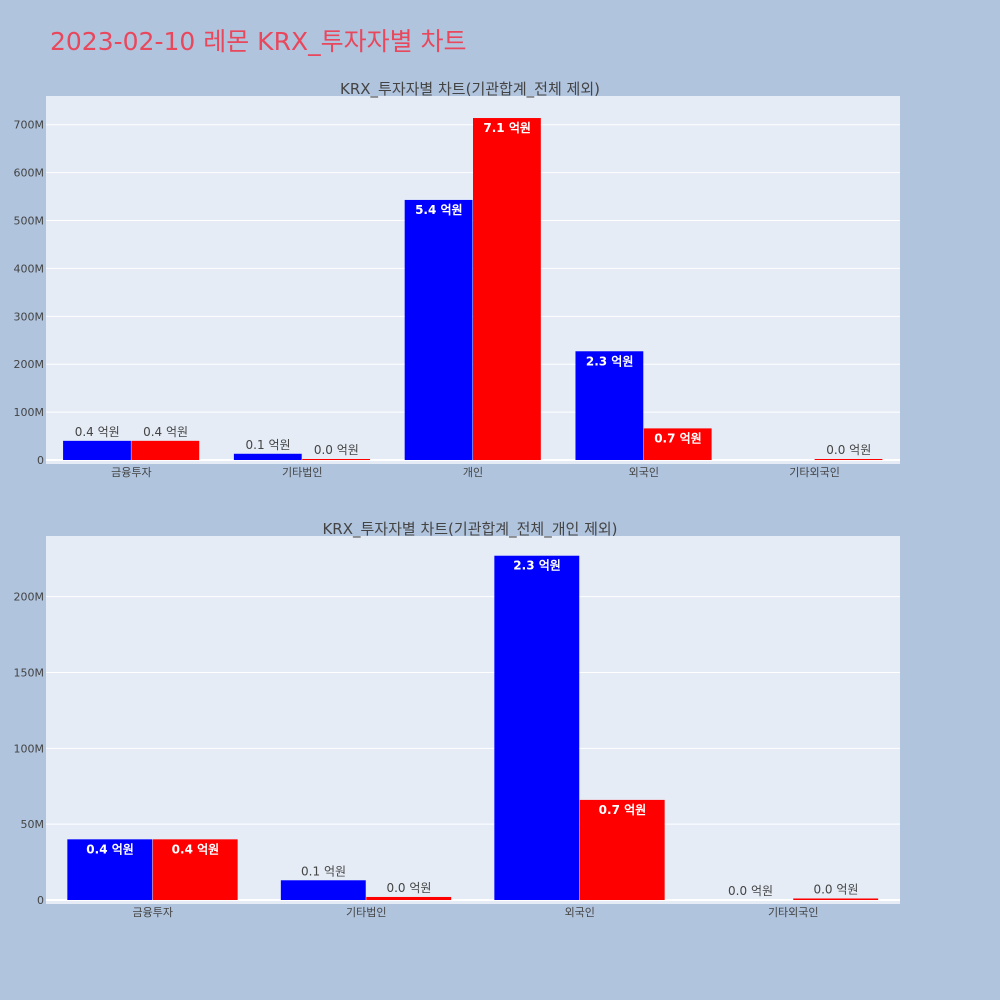  I want to click on page-title: 2023-02-10 레몬 KRX_투자자별 차트, so click(258, 41).